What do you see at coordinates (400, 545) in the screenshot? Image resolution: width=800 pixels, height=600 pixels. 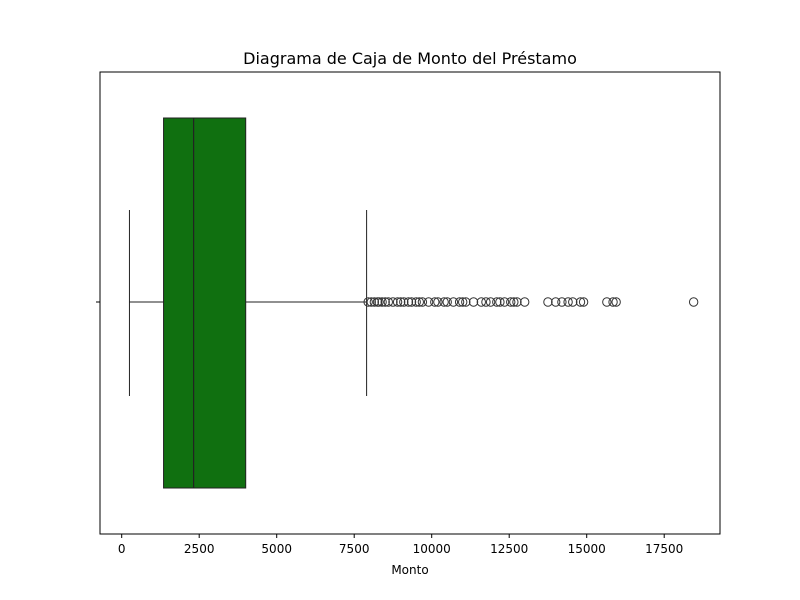 I see `x-axis: 0 2500 5000 7500 10000 12500 15000 17500` at bounding box center [400, 545].